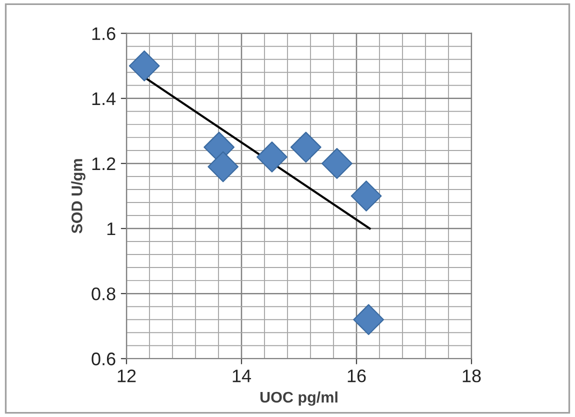  Describe the element at coordinates (104, 33) in the screenshot. I see `y-tick-label: 1.6` at that location.